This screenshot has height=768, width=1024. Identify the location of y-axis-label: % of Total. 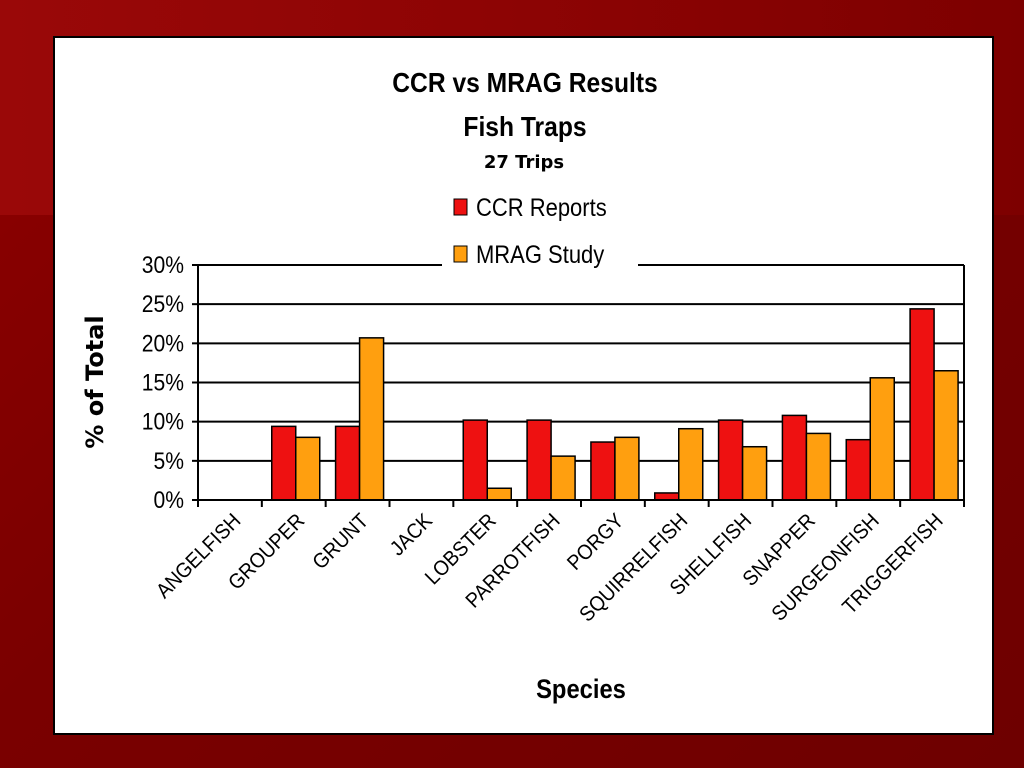
(95, 381).